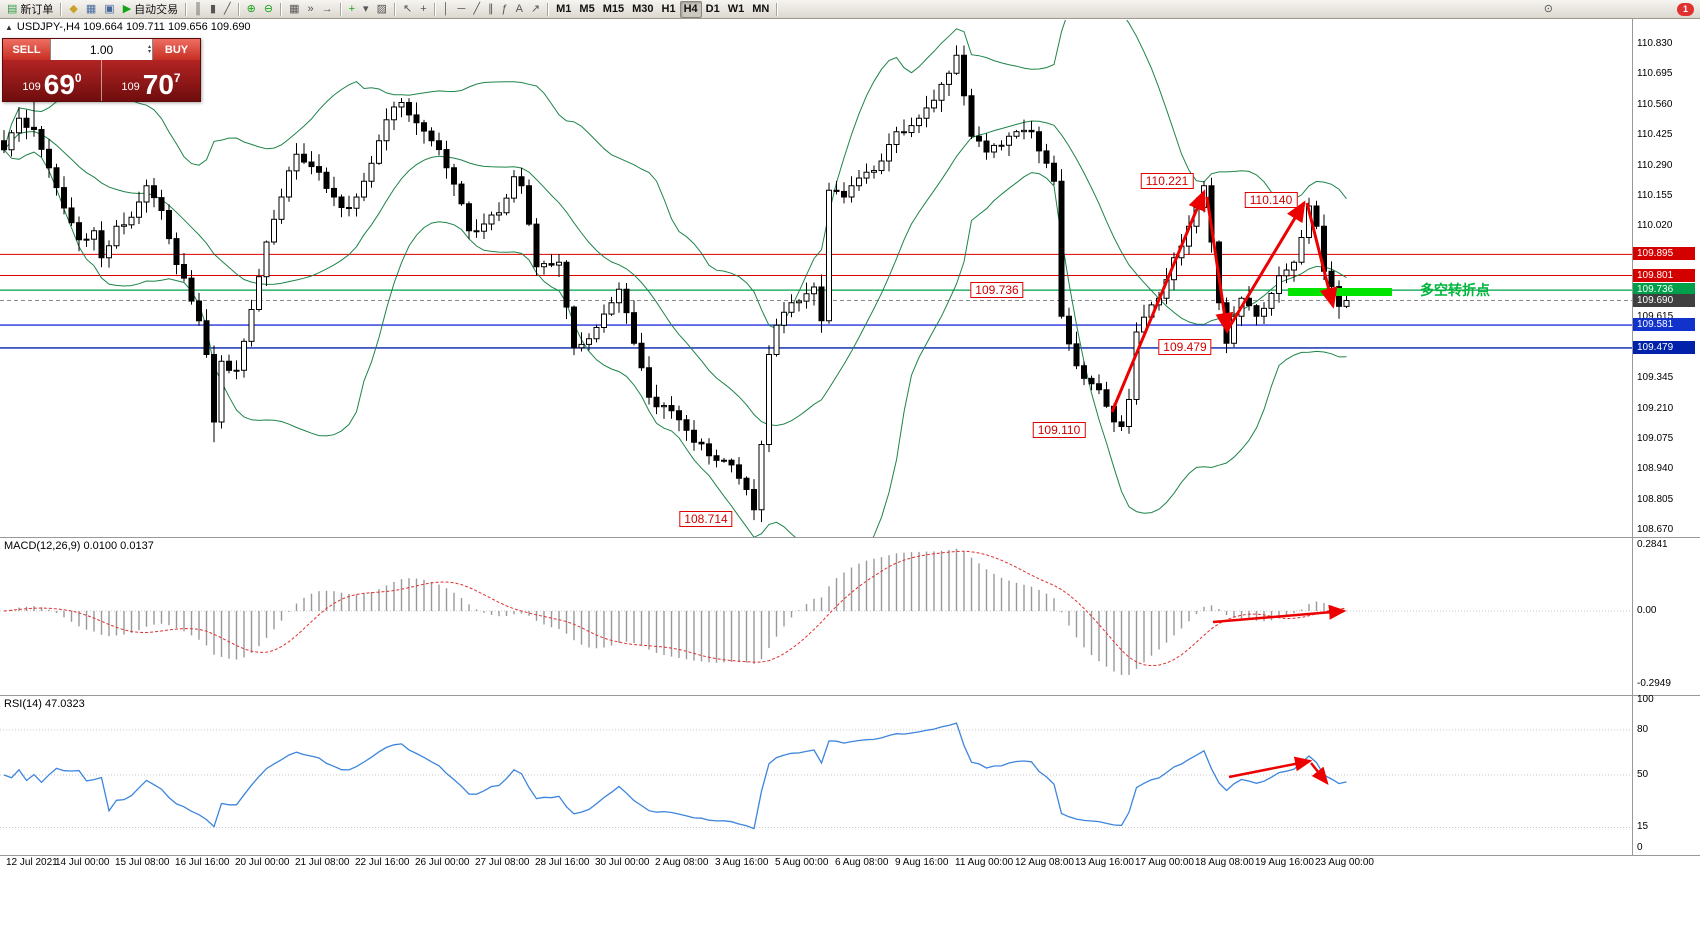 This screenshot has width=1700, height=942. What do you see at coordinates (150, 9) in the screenshot?
I see `autotrading-button: ▶ 自动交易` at bounding box center [150, 9].